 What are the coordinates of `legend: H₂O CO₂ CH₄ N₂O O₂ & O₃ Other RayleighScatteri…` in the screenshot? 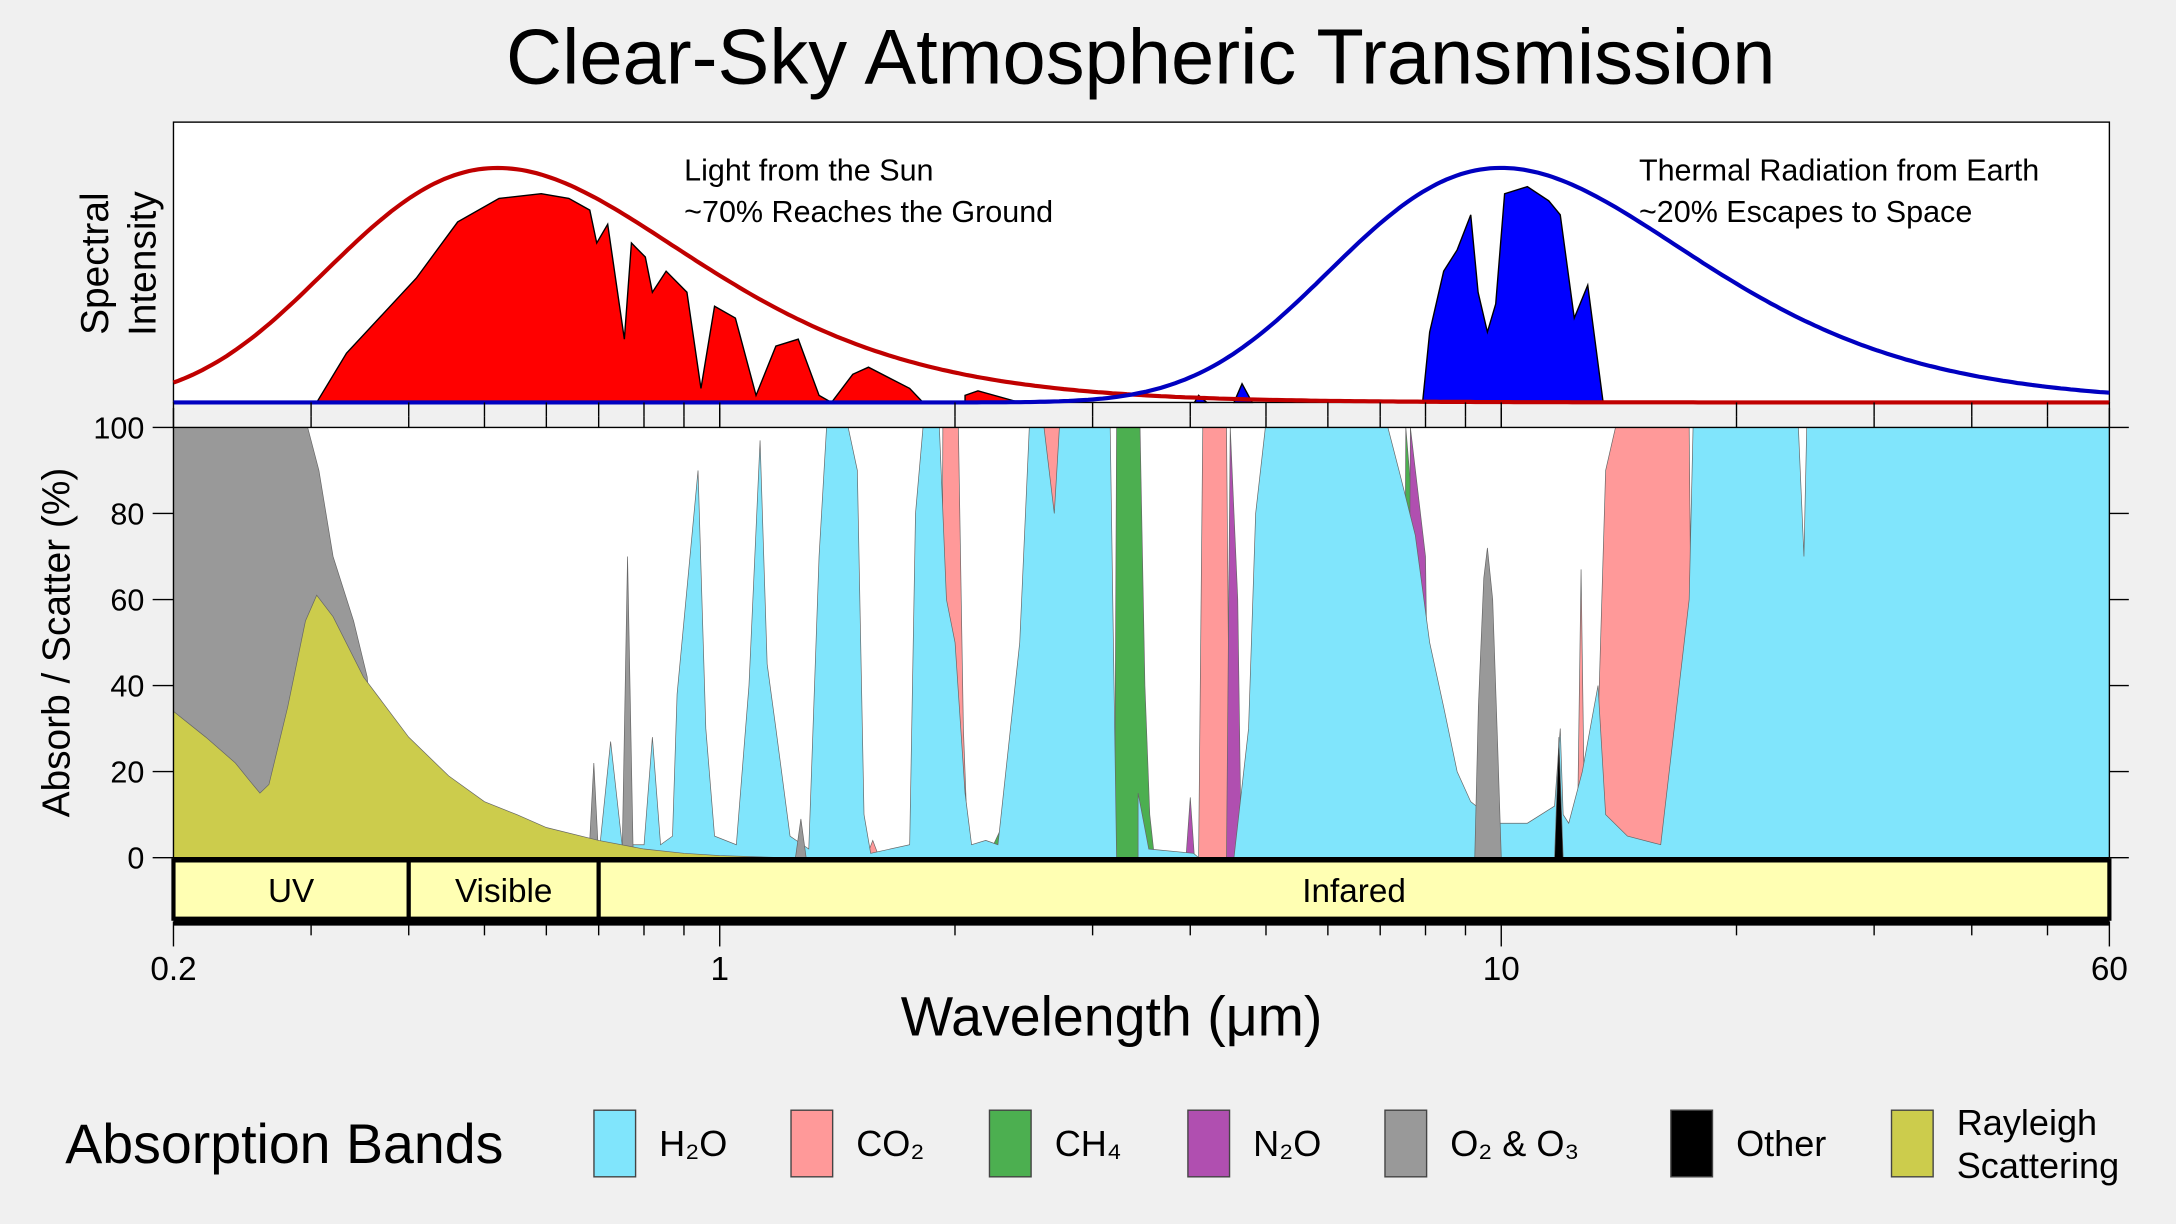 It's located at (1356, 1144).